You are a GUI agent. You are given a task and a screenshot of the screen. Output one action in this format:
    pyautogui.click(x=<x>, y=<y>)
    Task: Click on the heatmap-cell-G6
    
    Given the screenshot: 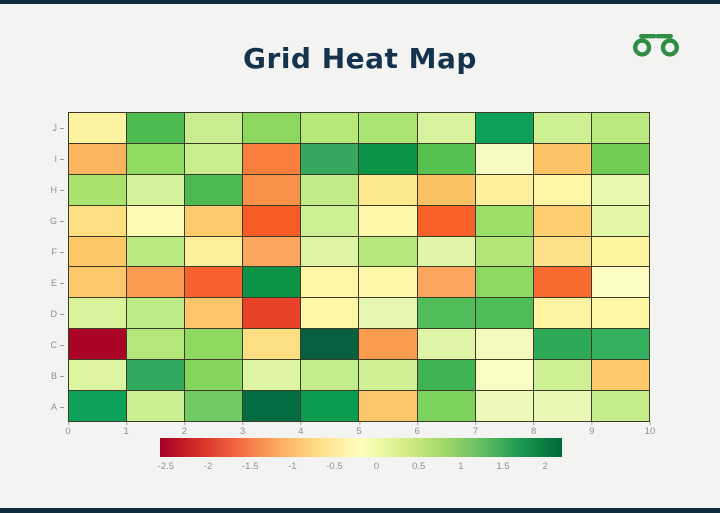 What is the action you would take?
    pyautogui.click(x=388, y=220)
    